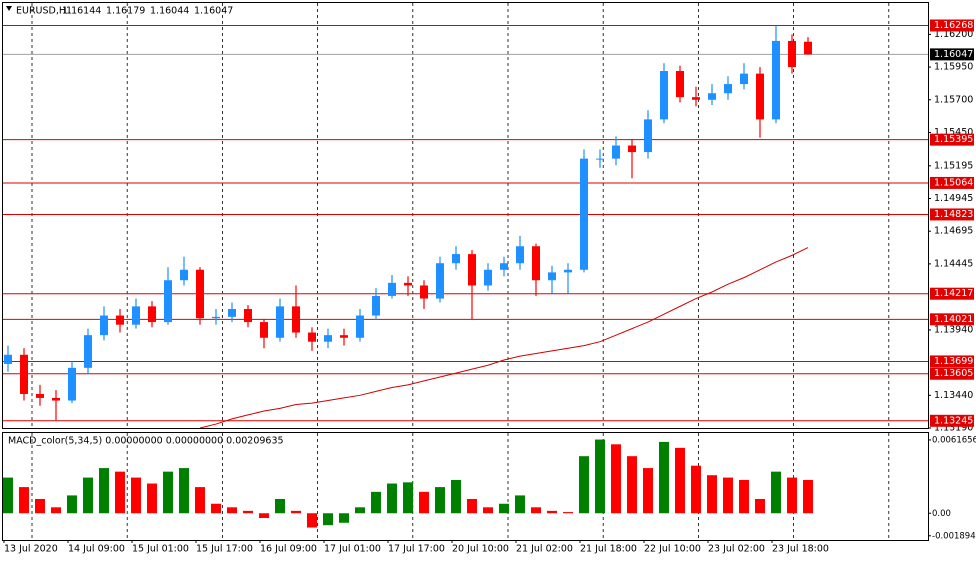 The width and height of the screenshot is (976, 563). Describe the element at coordinates (953, 214) in the screenshot. I see `level-label: 1.14823` at that location.